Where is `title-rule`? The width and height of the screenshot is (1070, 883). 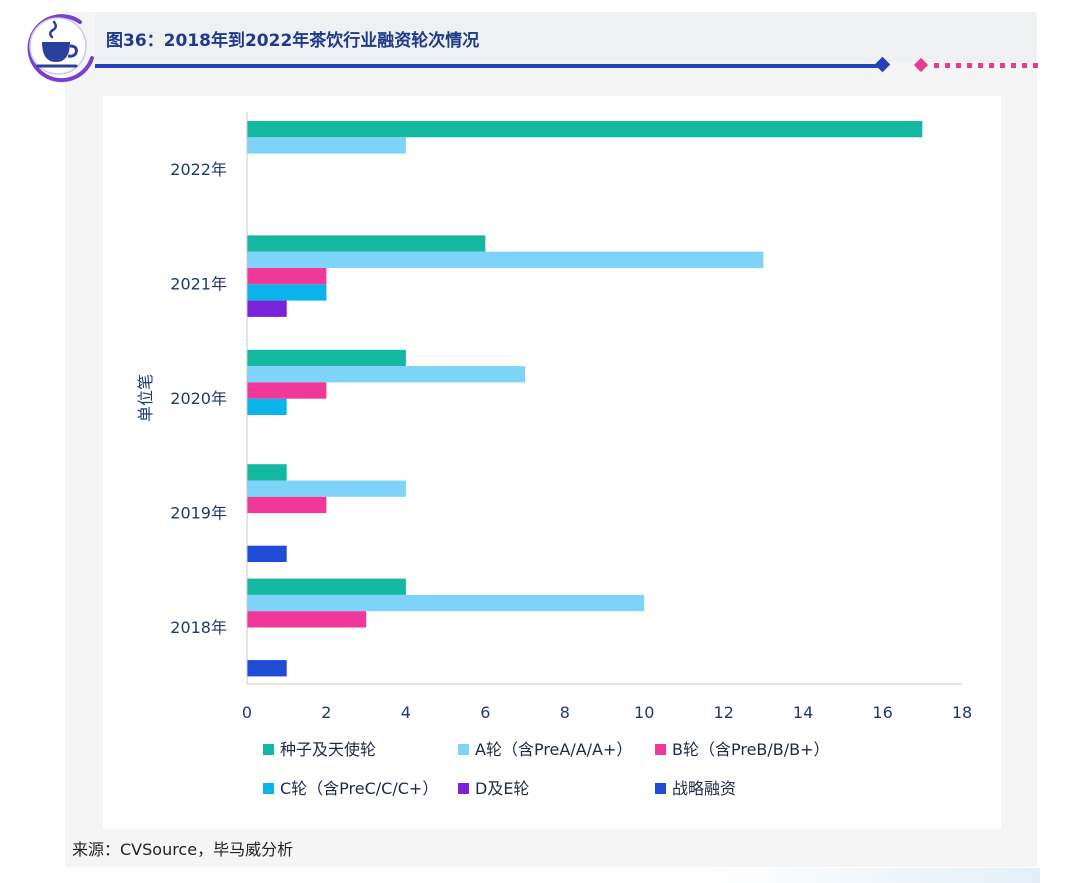
title-rule is located at coordinates (487, 66).